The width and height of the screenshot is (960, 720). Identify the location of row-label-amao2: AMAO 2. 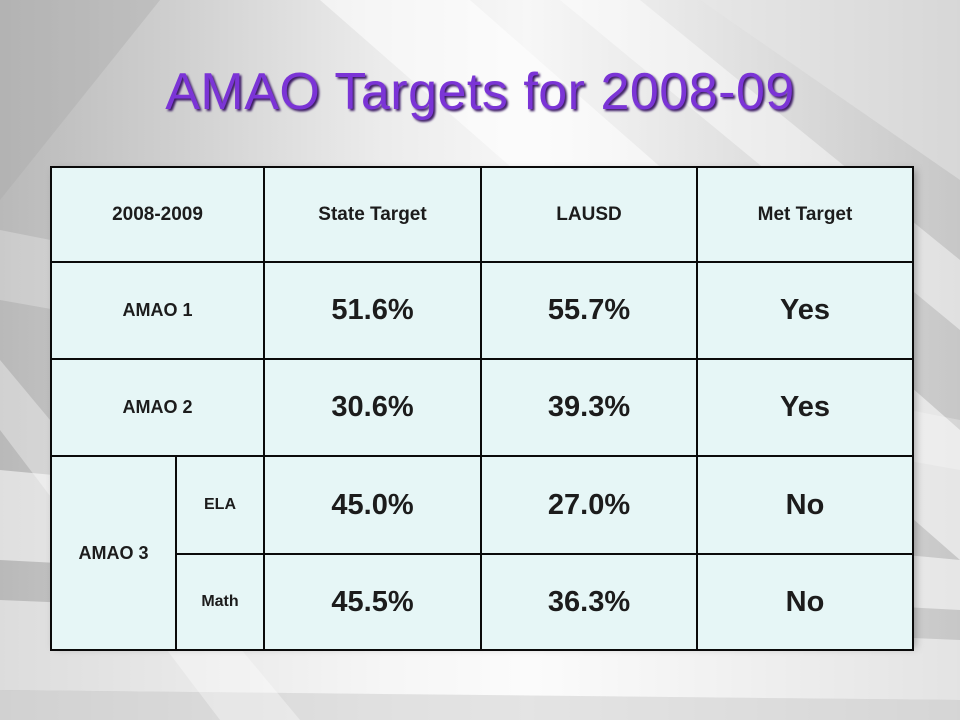
(157, 407).